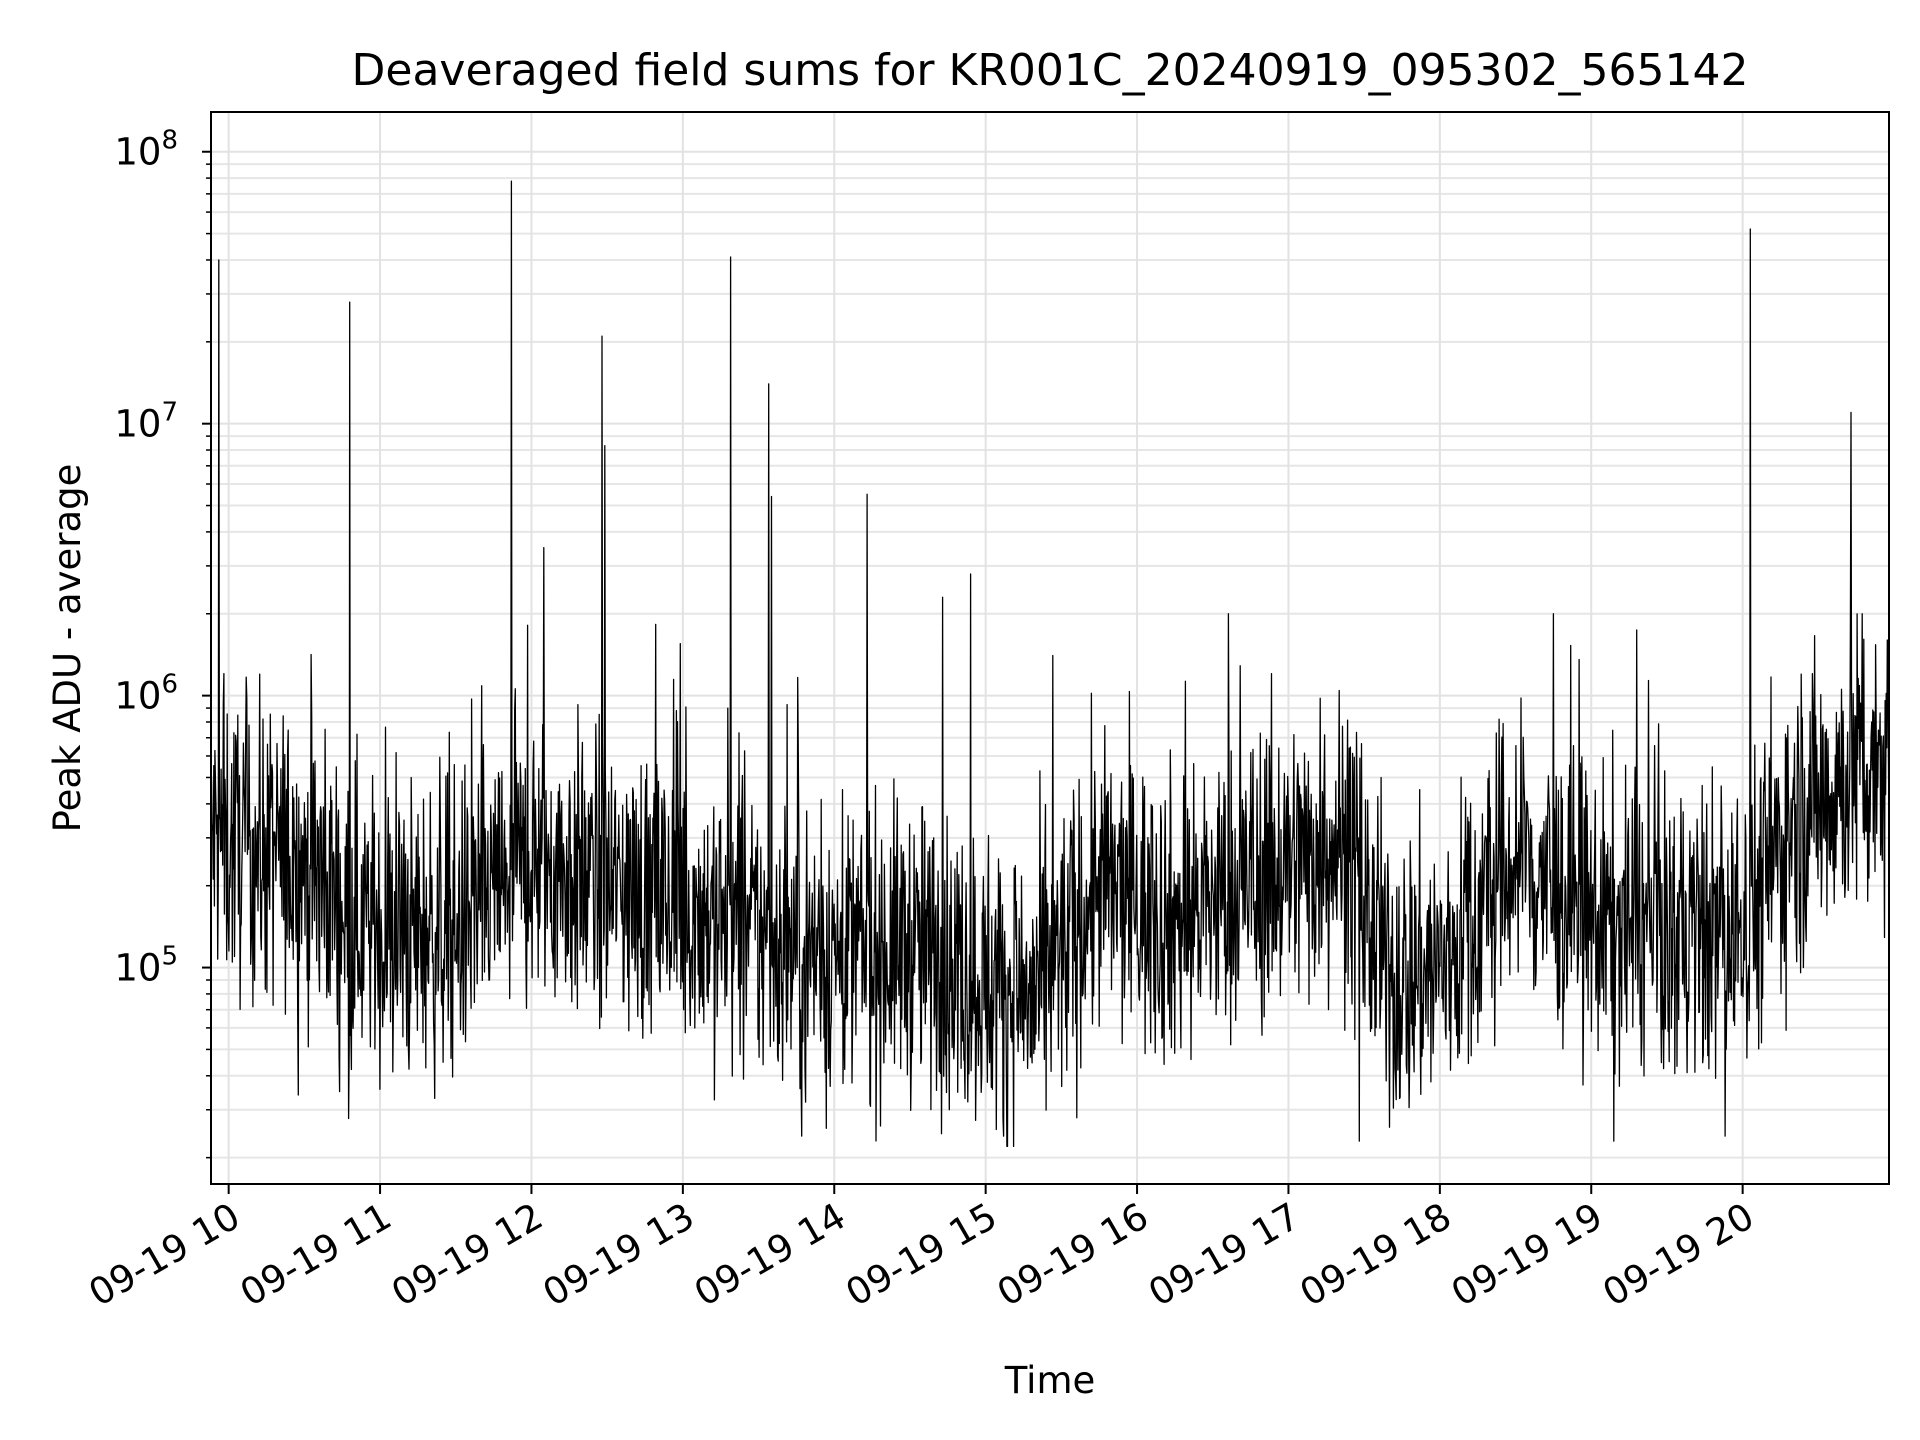 The height and width of the screenshot is (1440, 1920). Describe the element at coordinates (169, 957) in the screenshot. I see `y-tick-label-exponent: 5` at that location.